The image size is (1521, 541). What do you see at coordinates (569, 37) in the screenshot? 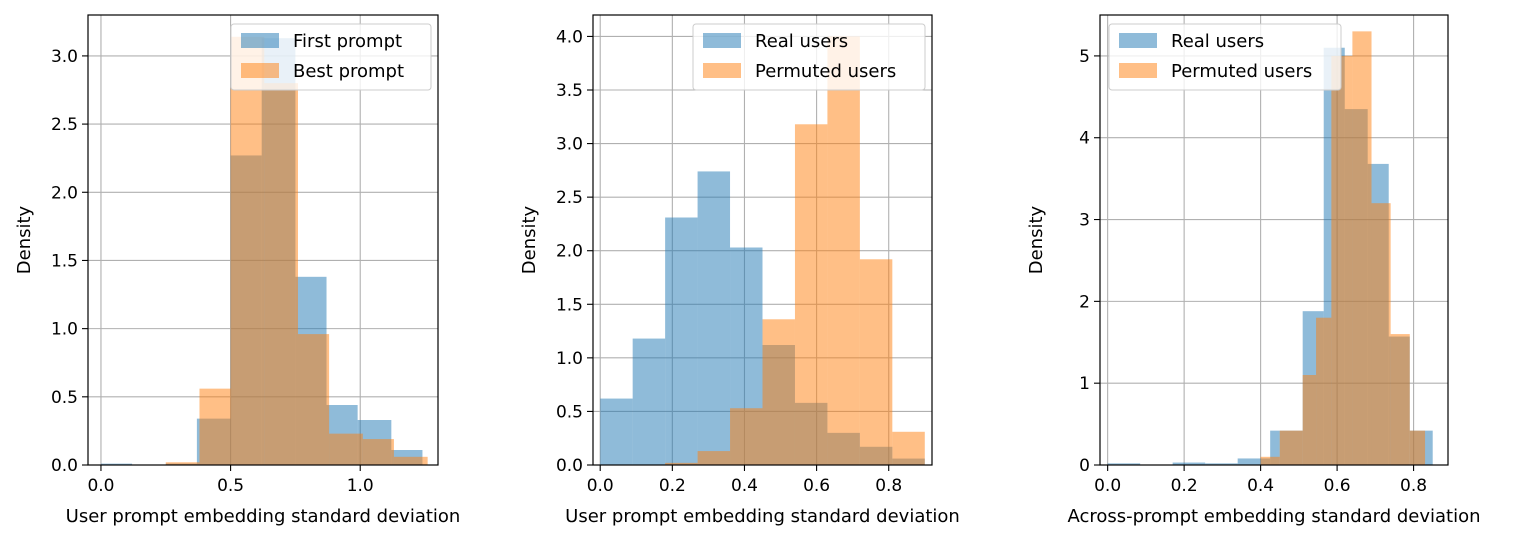
I see `y-tick-label: 4.0` at bounding box center [569, 37].